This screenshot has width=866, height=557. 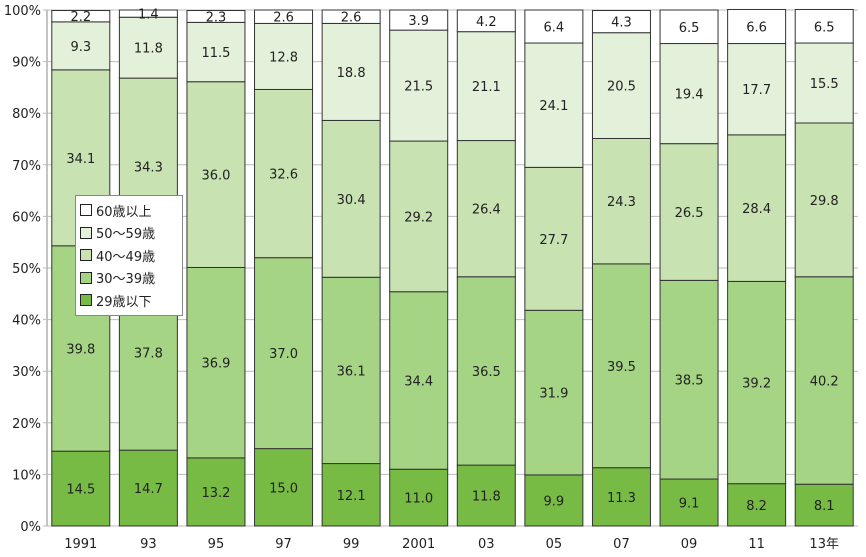 I want to click on data-label: 8.2, so click(x=756, y=506).